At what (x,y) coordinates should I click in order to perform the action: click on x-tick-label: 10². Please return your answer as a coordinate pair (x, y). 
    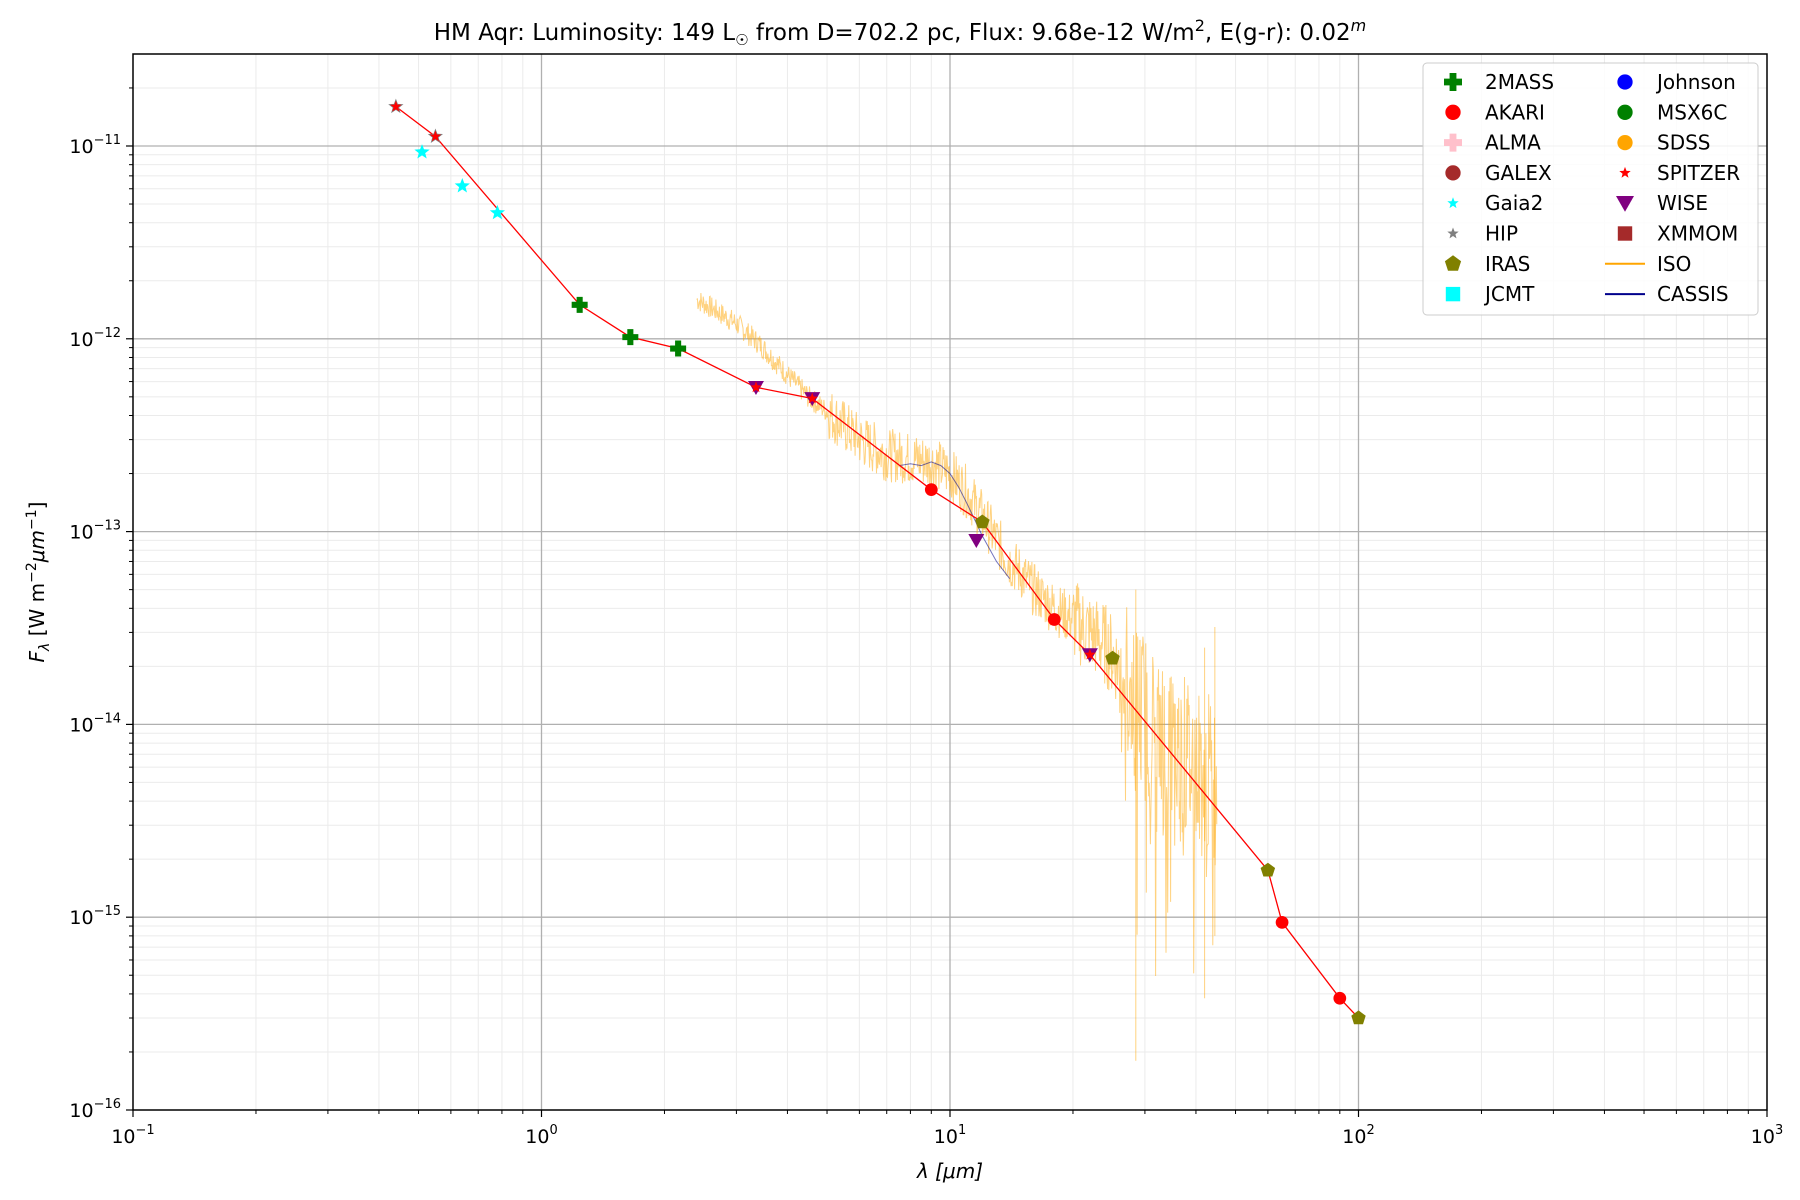
    Looking at the image, I should click on (1358, 1135).